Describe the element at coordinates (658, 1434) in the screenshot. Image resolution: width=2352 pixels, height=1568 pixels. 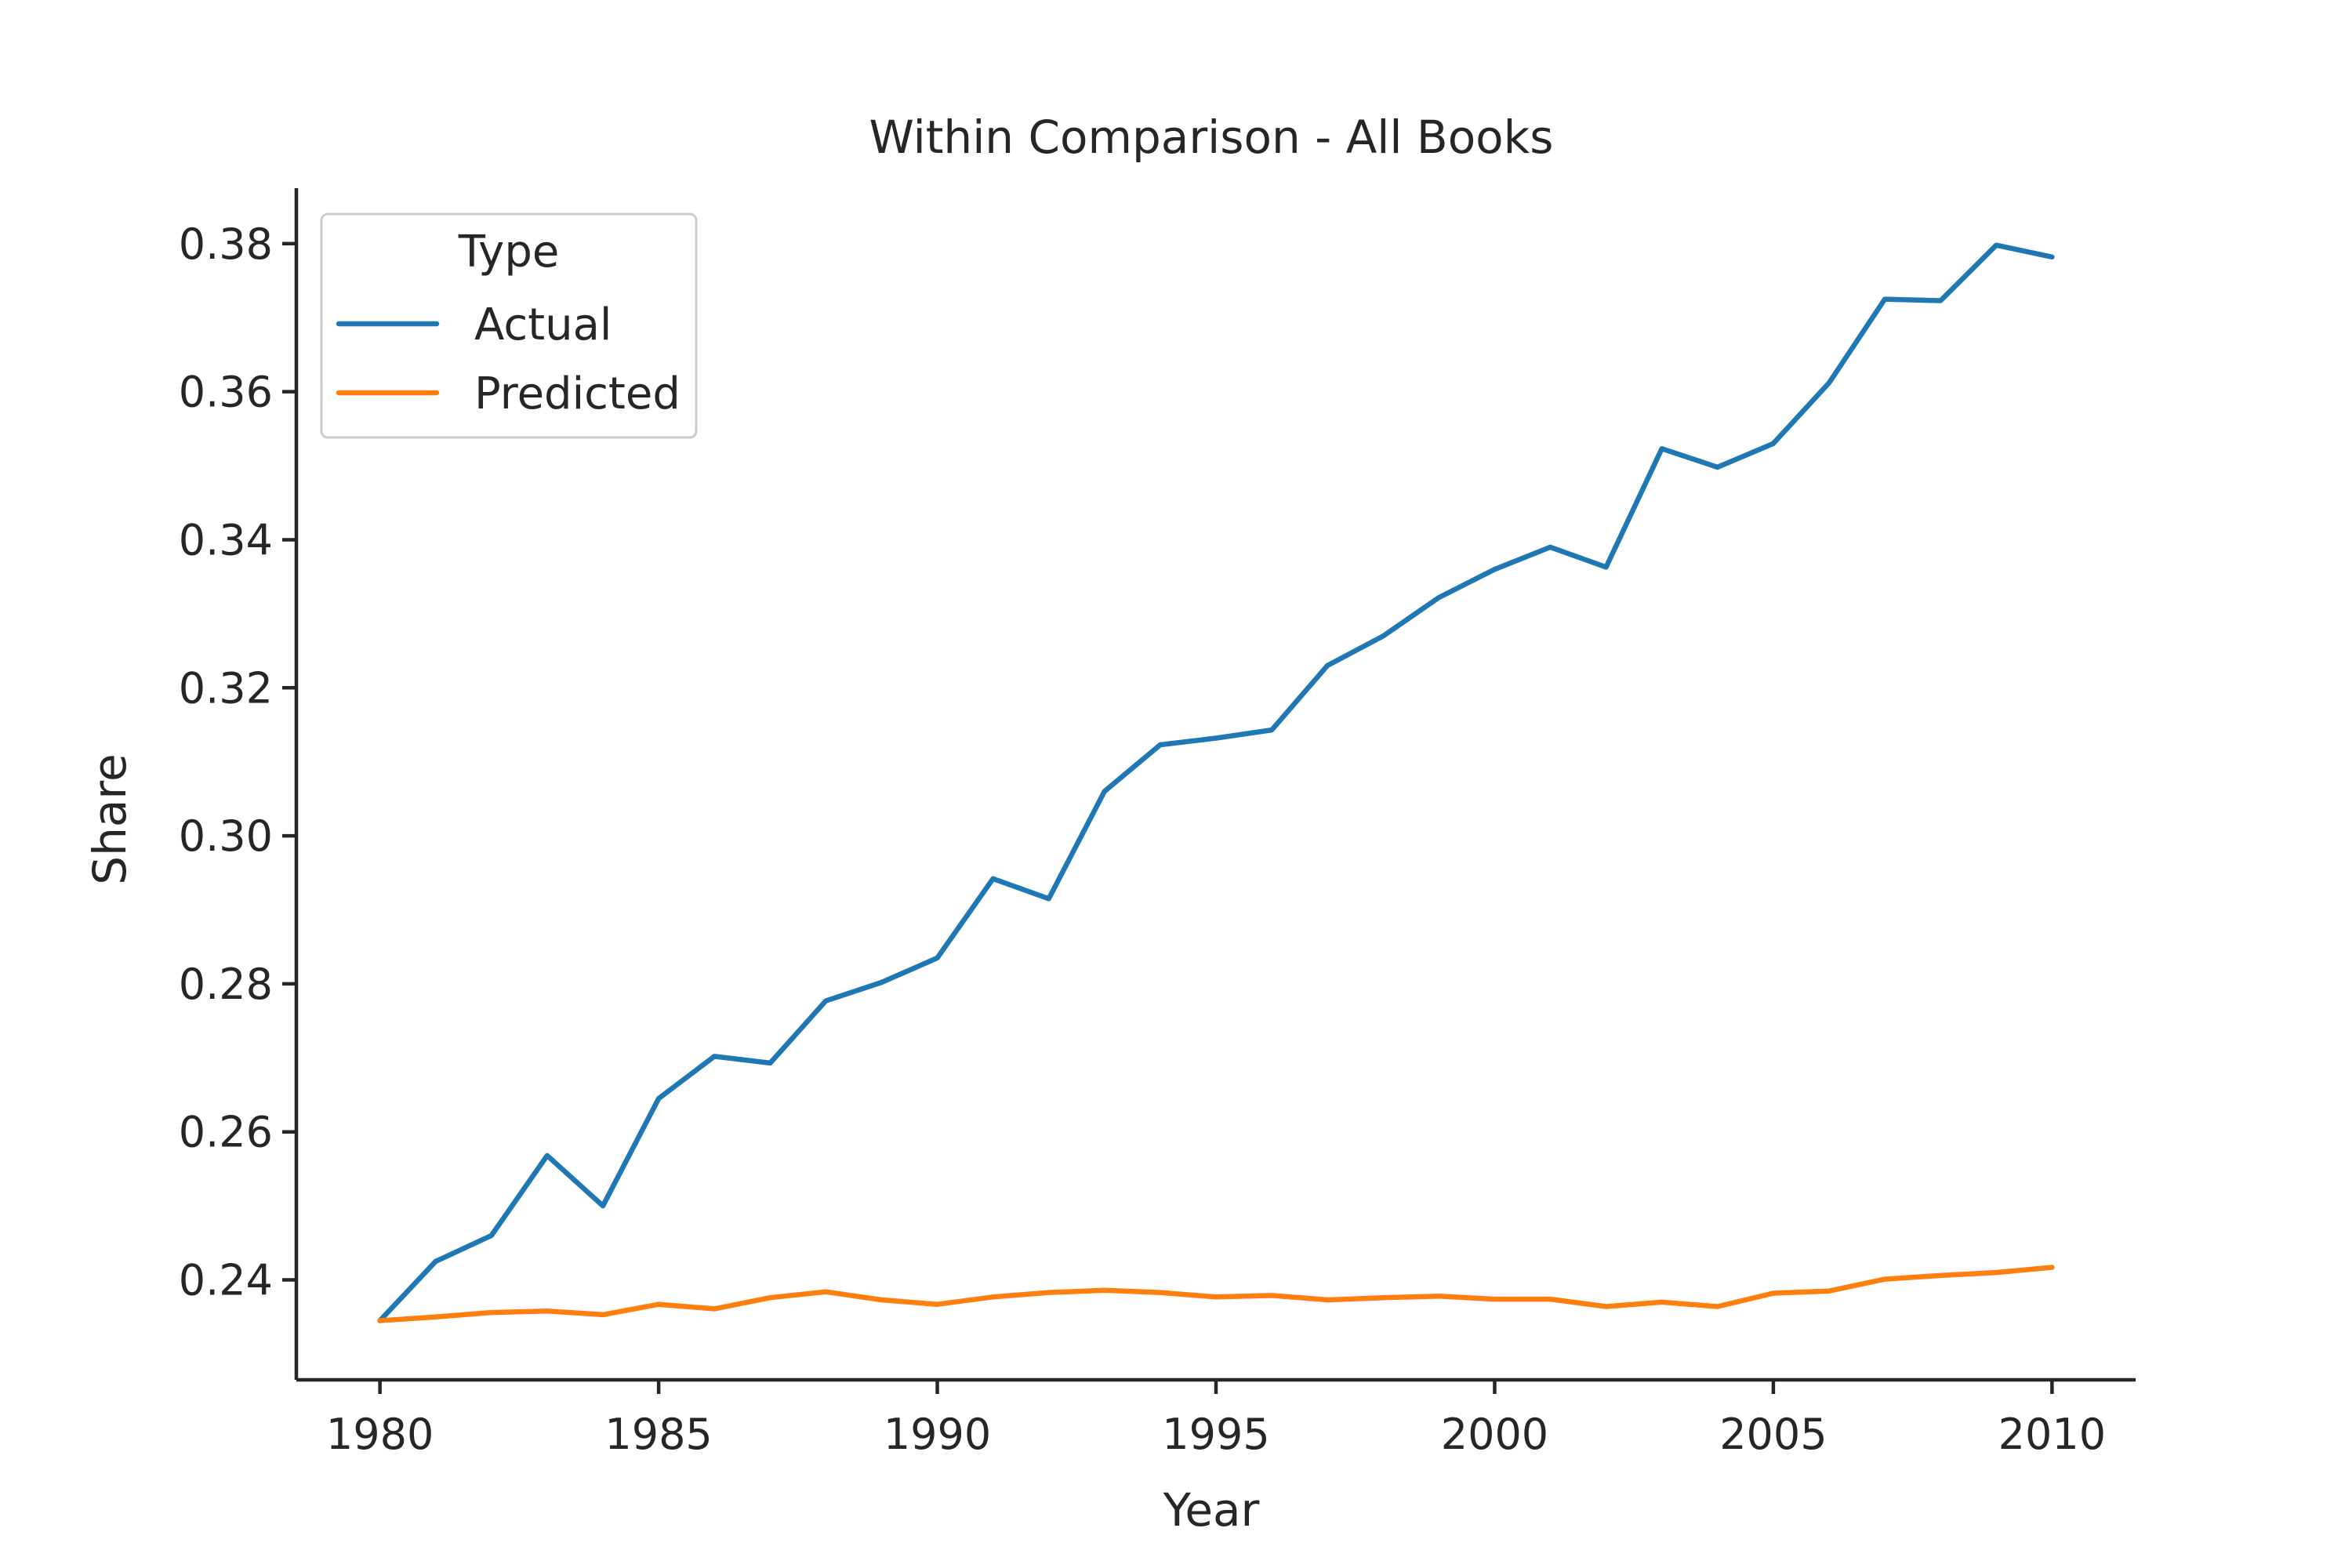
I see `x-tick-label: 1985` at that location.